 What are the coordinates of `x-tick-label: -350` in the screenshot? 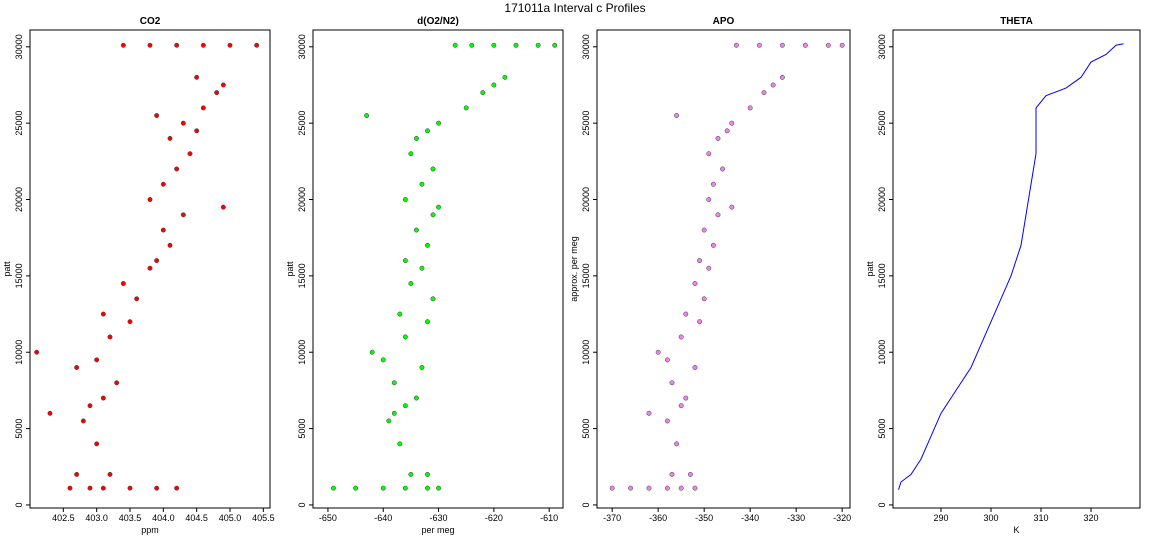 It's located at (704, 518).